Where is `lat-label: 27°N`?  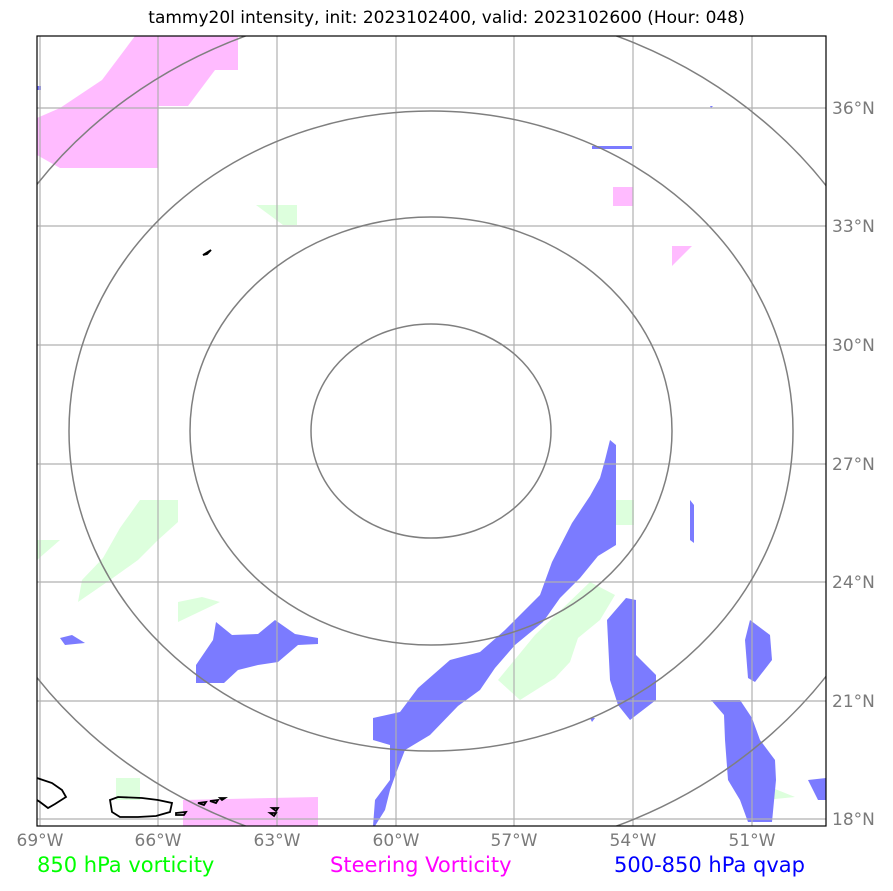 lat-label: 27°N is located at coordinates (853, 465).